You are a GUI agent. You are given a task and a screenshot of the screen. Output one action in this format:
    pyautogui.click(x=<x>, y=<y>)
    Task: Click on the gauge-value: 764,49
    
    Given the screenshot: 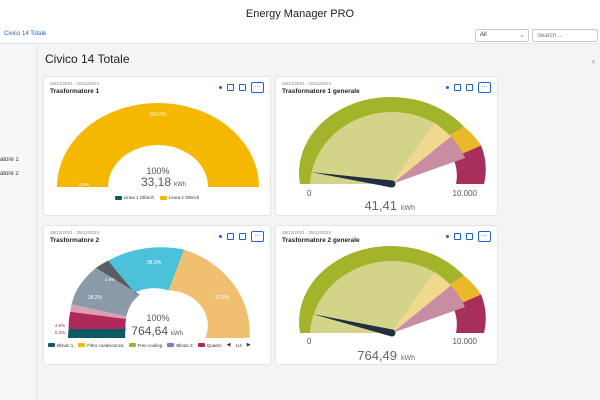 What is the action you would take?
    pyautogui.click(x=377, y=355)
    